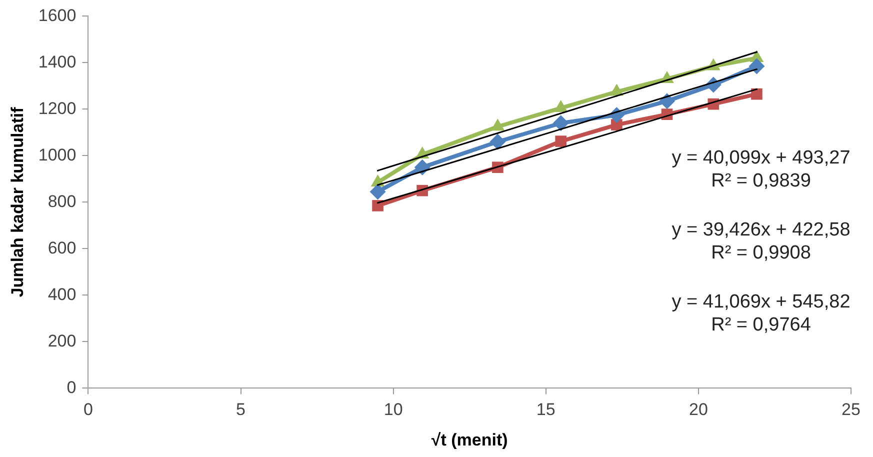 This screenshot has height=457, width=873. I want to click on annotation: y = 40,099x + 493,27, so click(761, 157).